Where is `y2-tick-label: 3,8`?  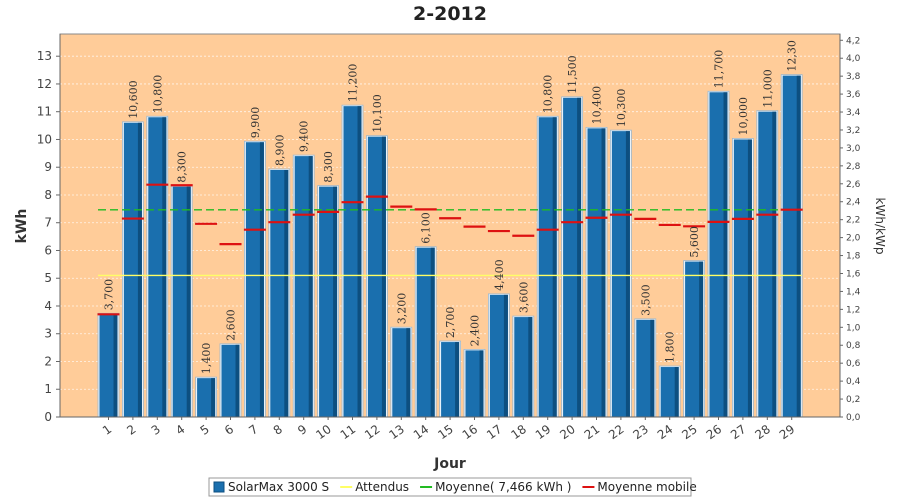 y2-tick-label: 3,8 is located at coordinates (853, 77).